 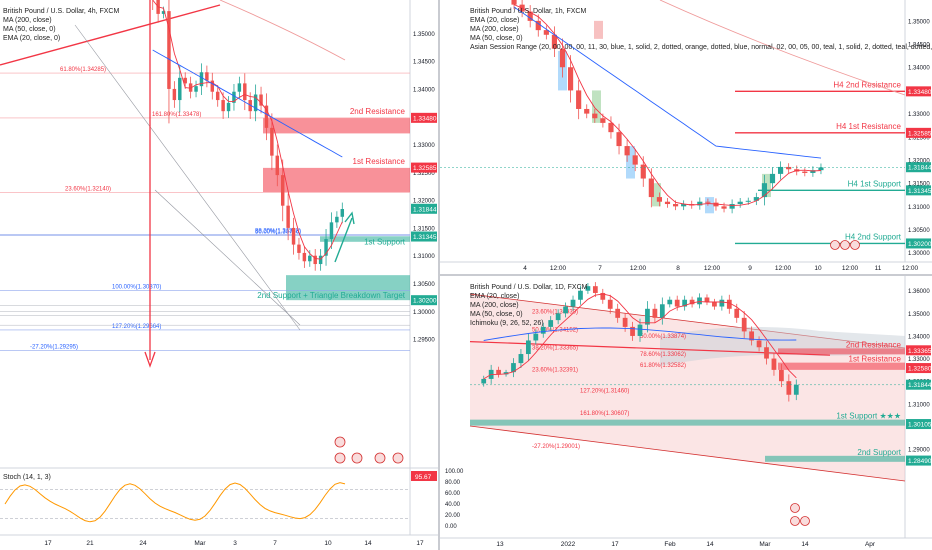 I want to click on time-tick: 17, so click(x=48, y=543).